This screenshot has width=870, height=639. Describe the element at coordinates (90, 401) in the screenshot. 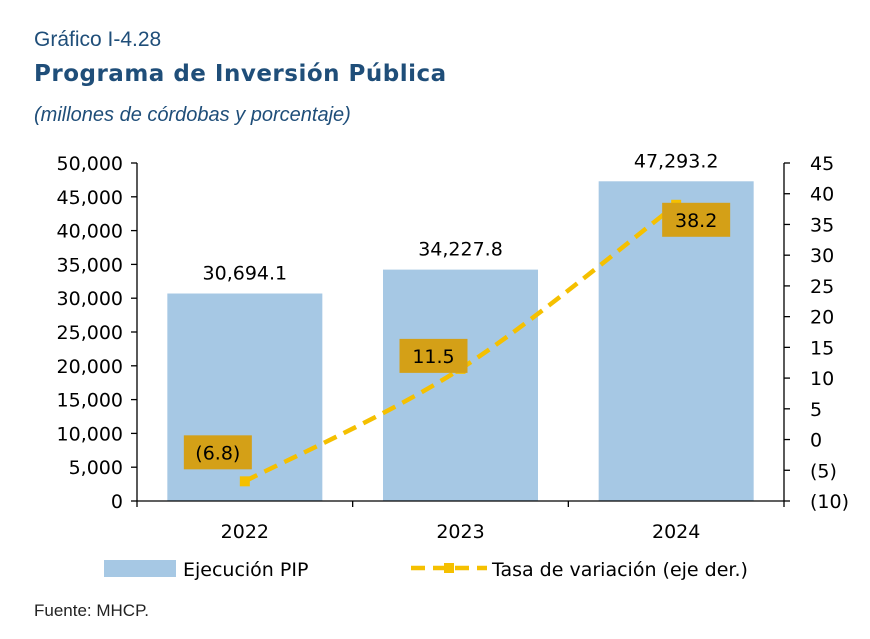

I see `left-tick-label: 15,000` at that location.